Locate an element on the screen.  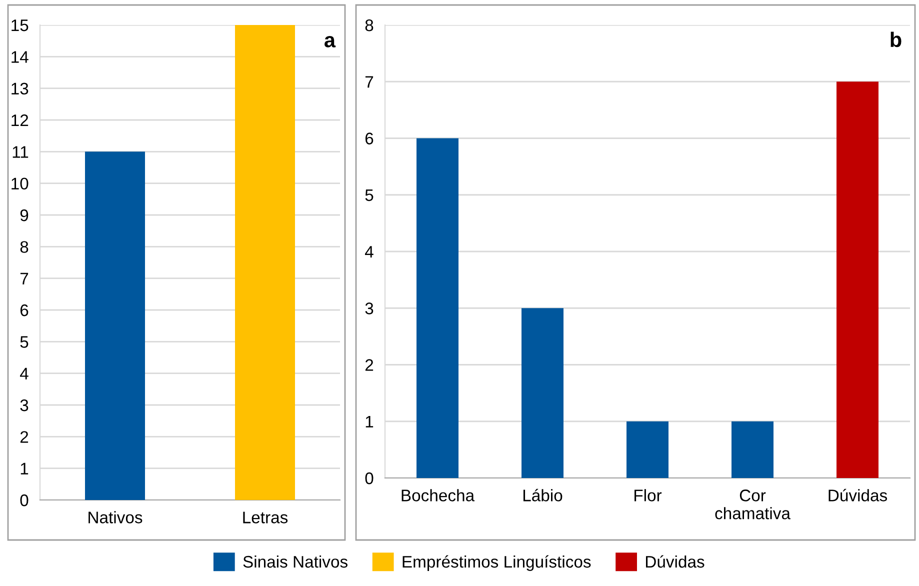
x-tick-label: Bochecha is located at coordinates (438, 495).